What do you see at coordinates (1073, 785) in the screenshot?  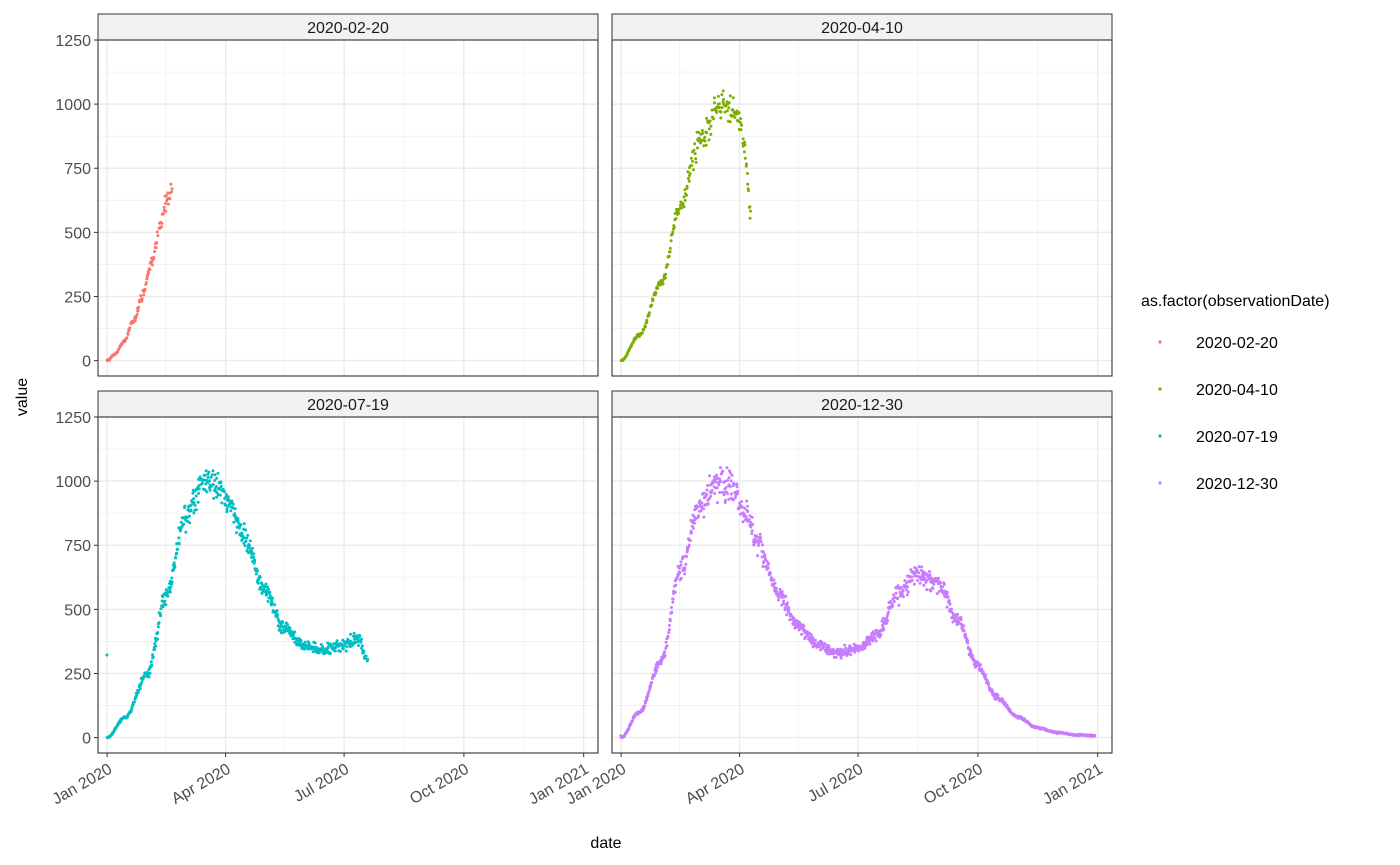 I see `x-tick-label: Jan 2021` at bounding box center [1073, 785].